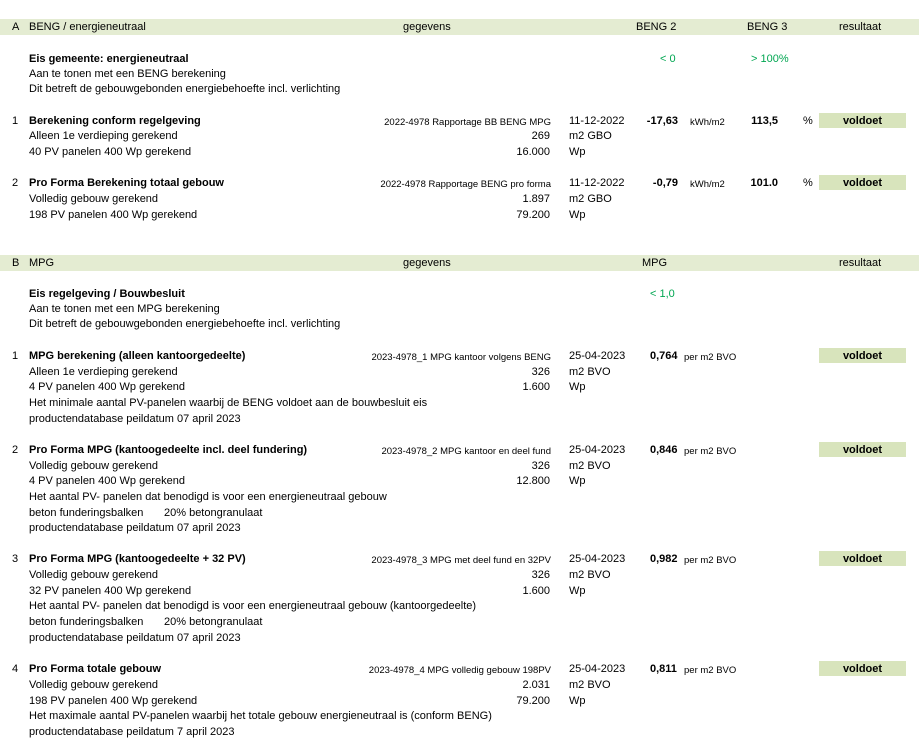 The image size is (919, 747). Describe the element at coordinates (461, 560) in the screenshot. I see `mpg-item-report: 2023-4978_3 MPG met deel fund en 32PV` at that location.